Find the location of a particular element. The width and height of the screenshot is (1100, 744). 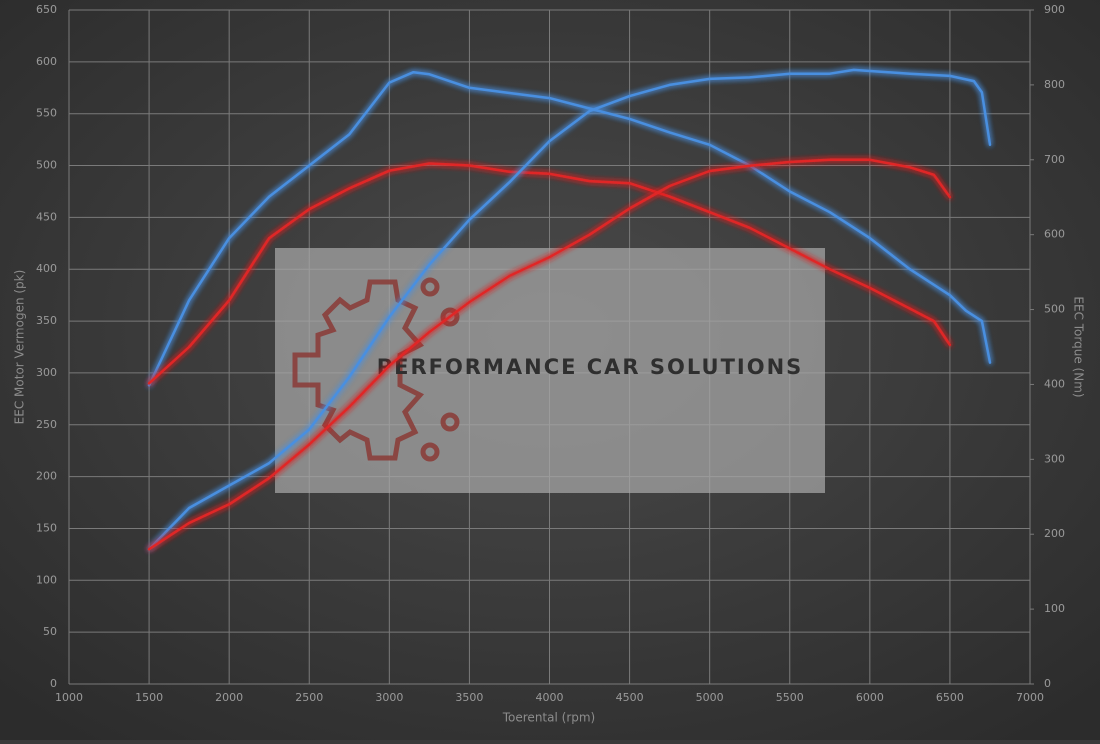

y-tick-label: 250 is located at coordinates (46, 424).